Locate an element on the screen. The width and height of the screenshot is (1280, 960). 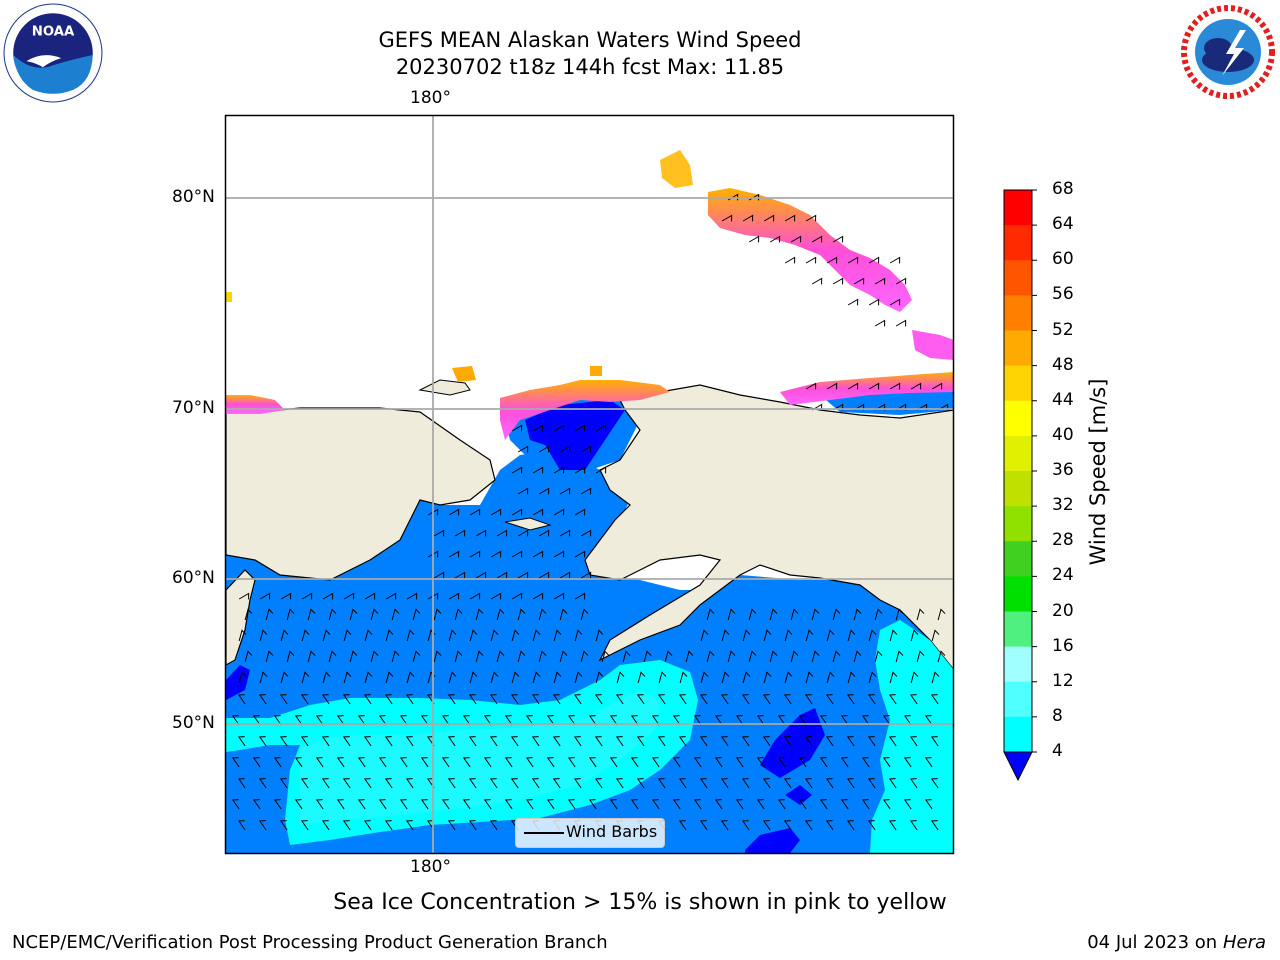
nws-logo is located at coordinates (1228, 52).